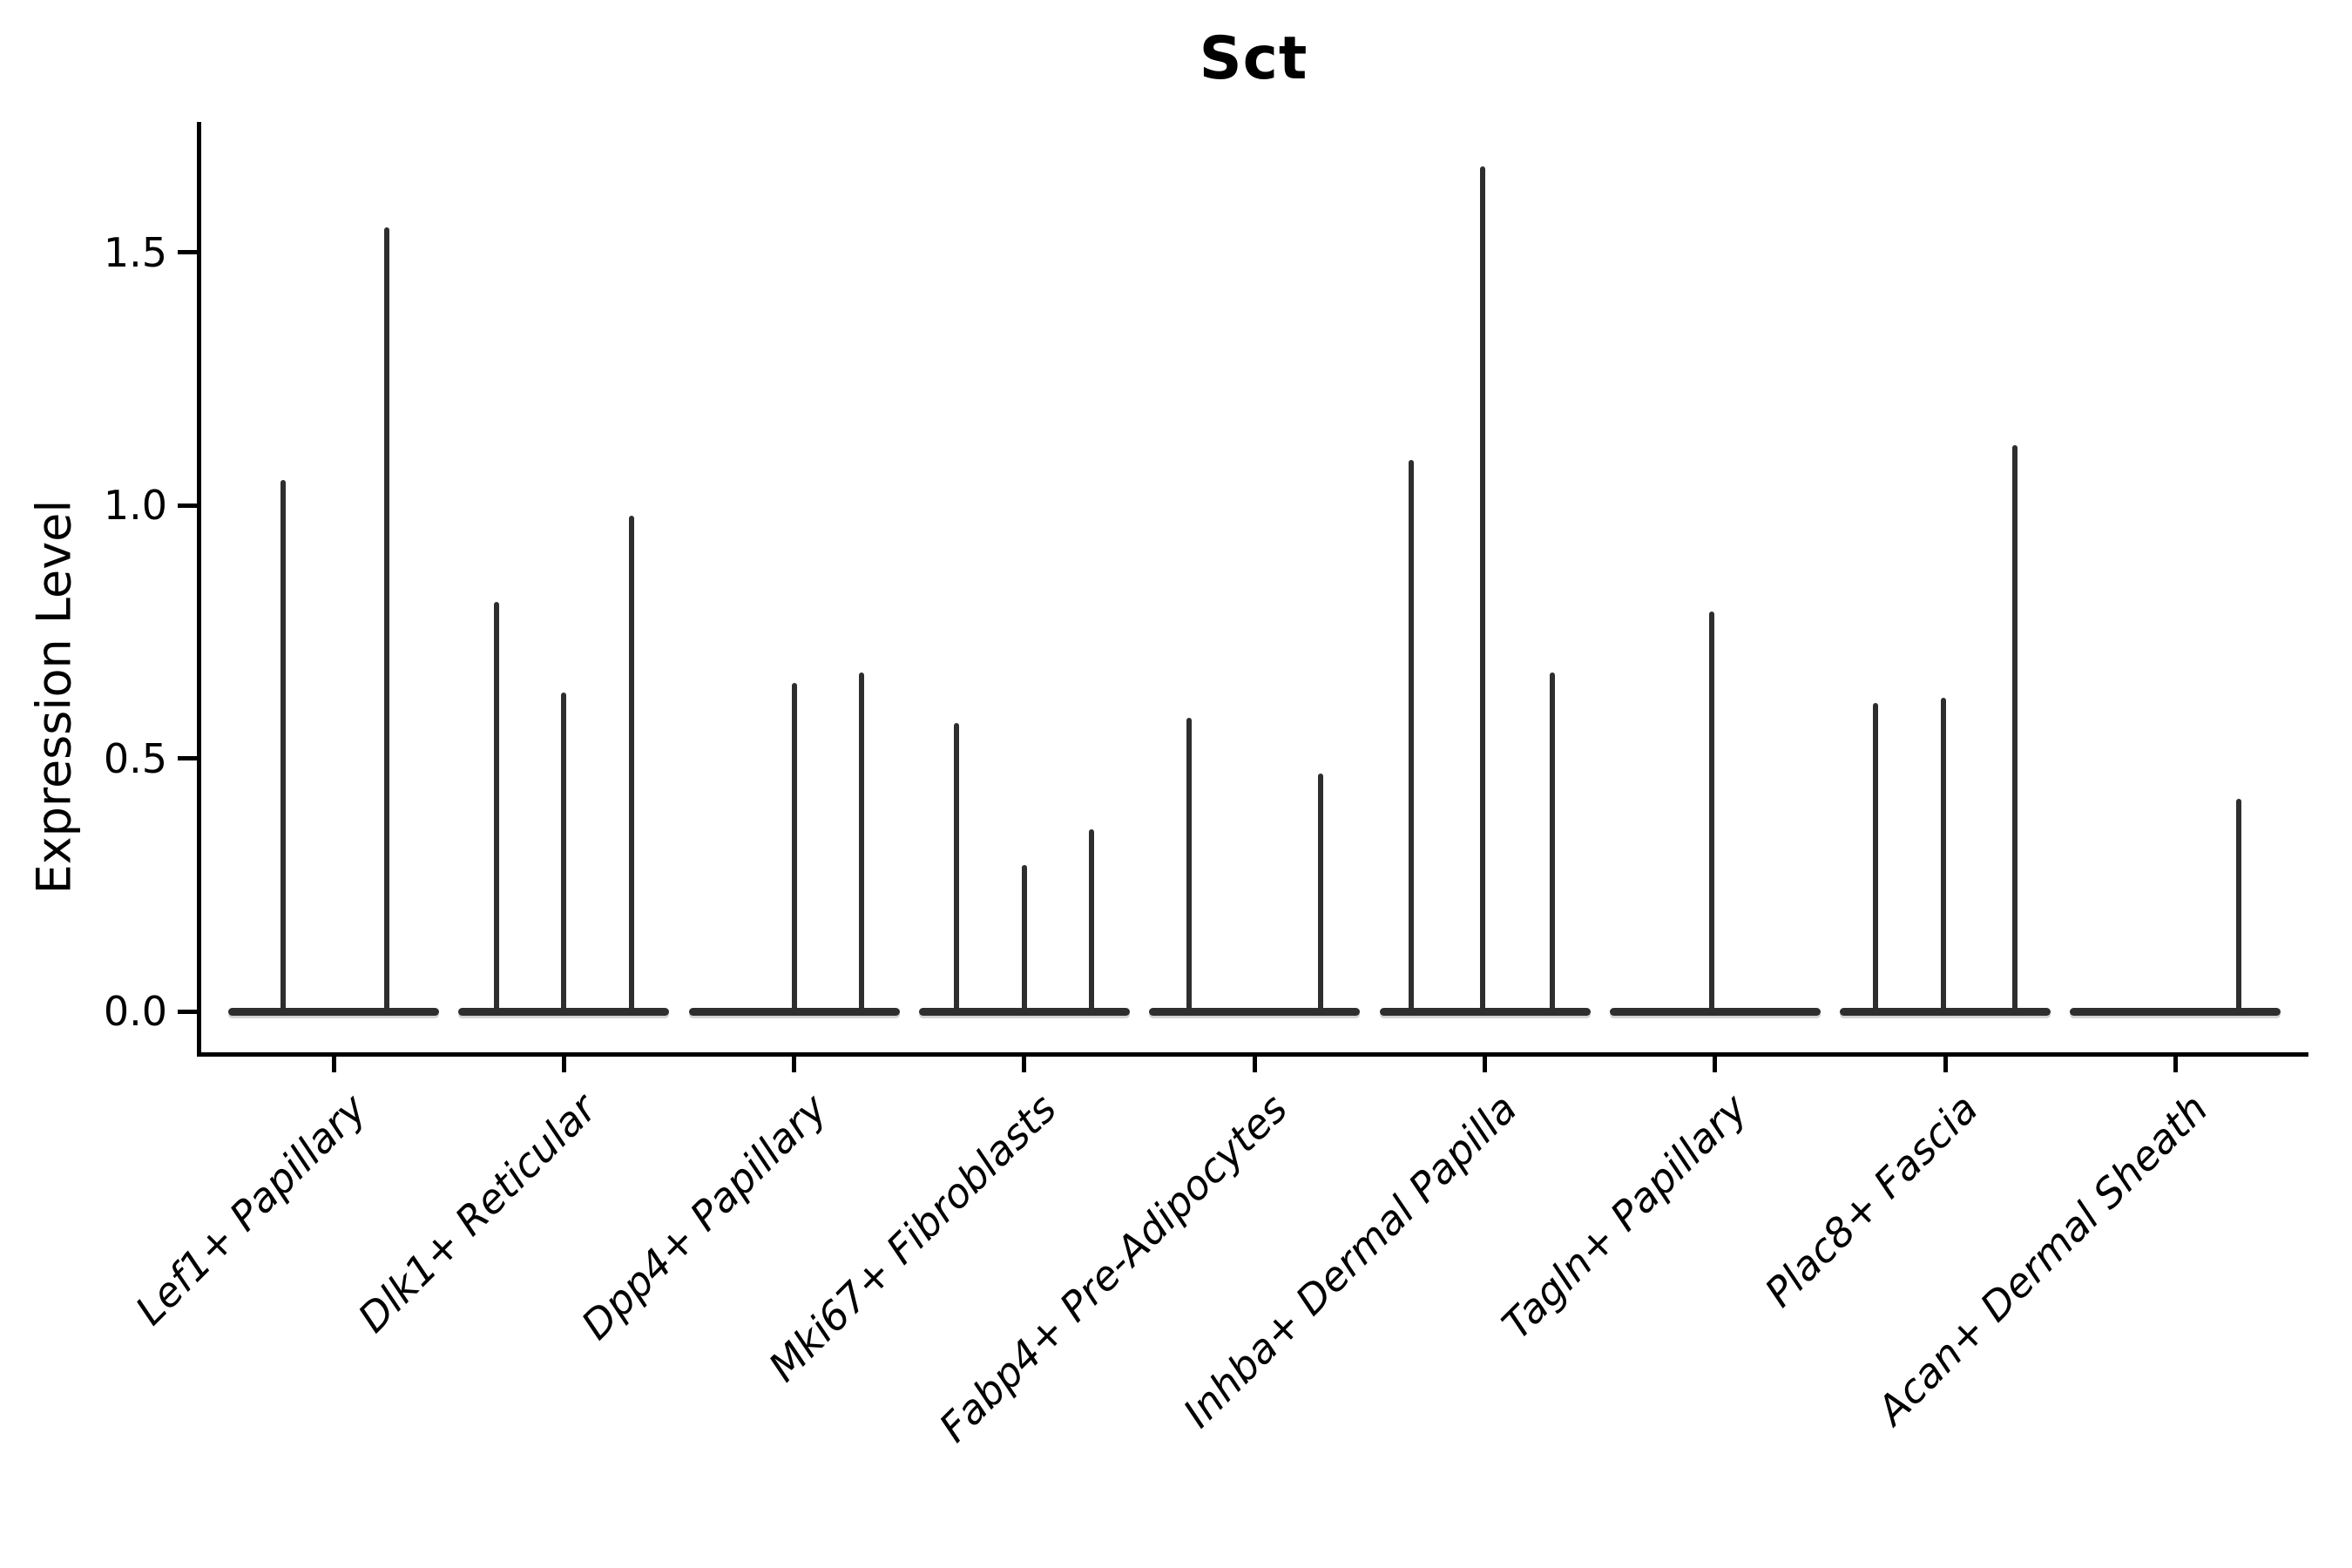  What do you see at coordinates (135, 758) in the screenshot?
I see `y-tick-label: 0.5` at bounding box center [135, 758].